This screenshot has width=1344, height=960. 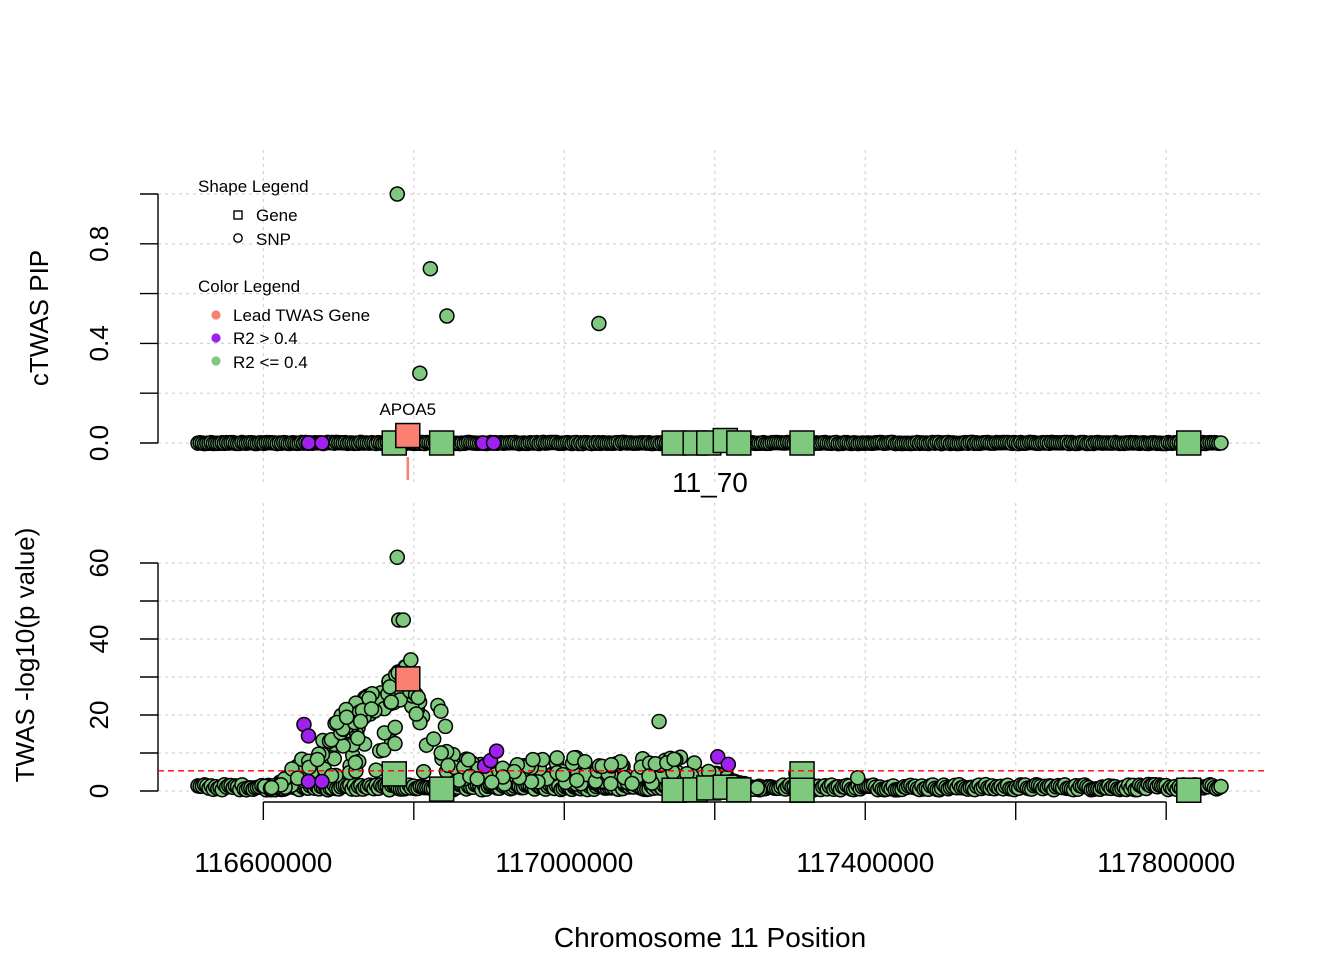 What do you see at coordinates (99, 343) in the screenshot?
I see `pip-y-tick-label: 0.4` at bounding box center [99, 343].